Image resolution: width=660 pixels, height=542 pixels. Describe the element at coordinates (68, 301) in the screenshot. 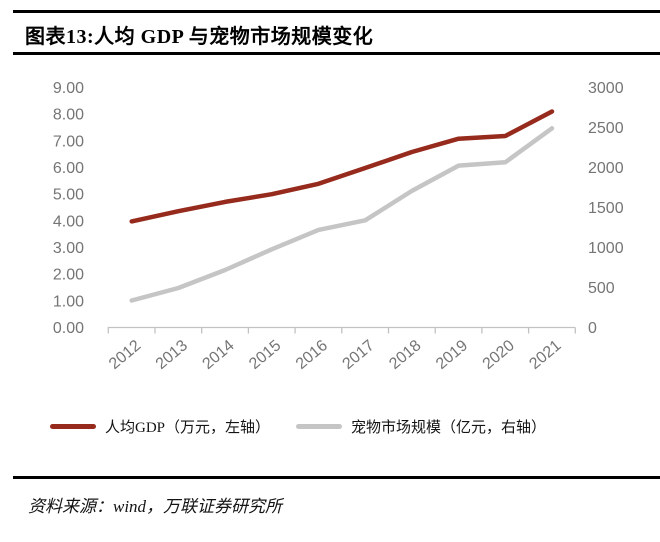

I see `left-axis-tick-label: 1.00` at that location.